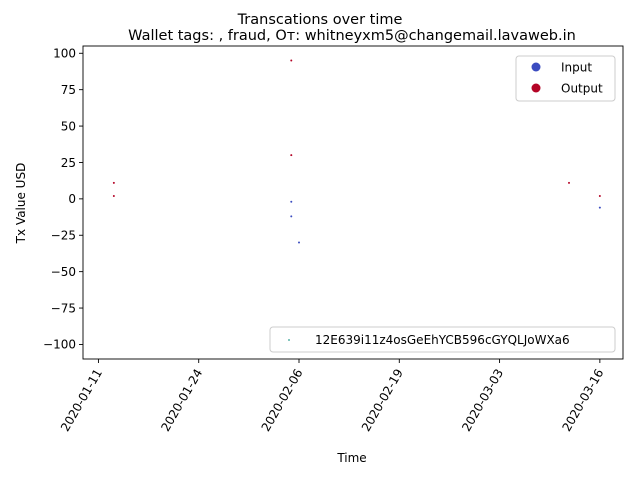 Image resolution: width=640 pixels, height=480 pixels. Describe the element at coordinates (582, 89) in the screenshot. I see `legend-label-output: Output` at that location.